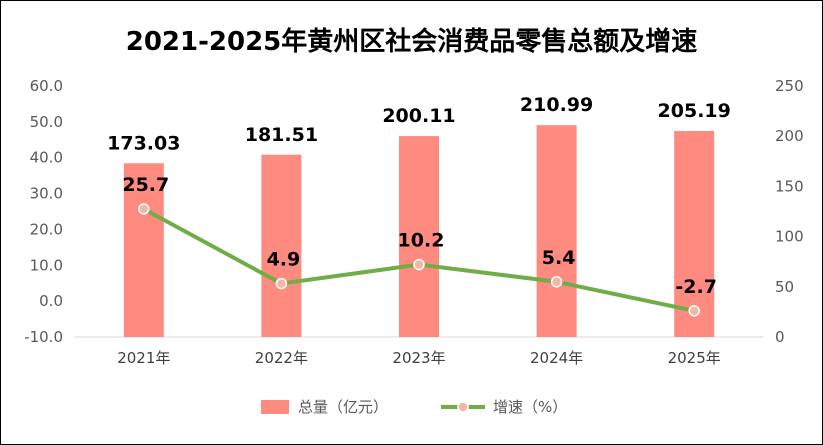 The image size is (823, 445). I want to click on growth-value-label: 10.2, so click(421, 241).